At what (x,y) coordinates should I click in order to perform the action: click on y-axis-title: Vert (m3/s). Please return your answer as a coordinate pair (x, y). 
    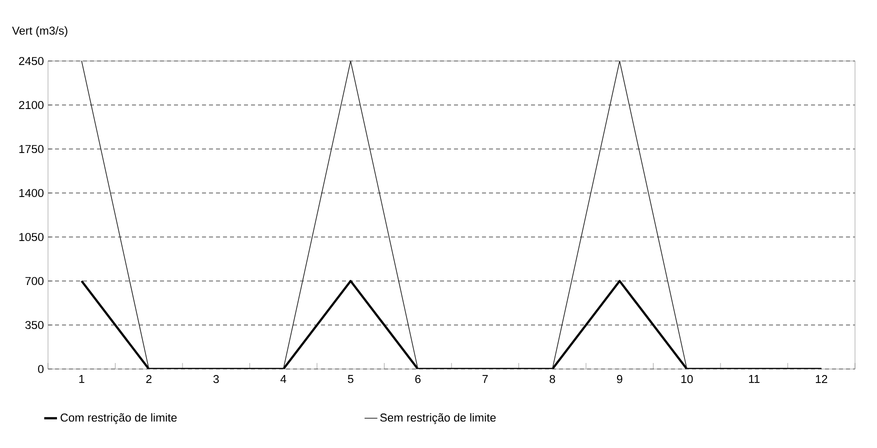
    Looking at the image, I should click on (40, 31).